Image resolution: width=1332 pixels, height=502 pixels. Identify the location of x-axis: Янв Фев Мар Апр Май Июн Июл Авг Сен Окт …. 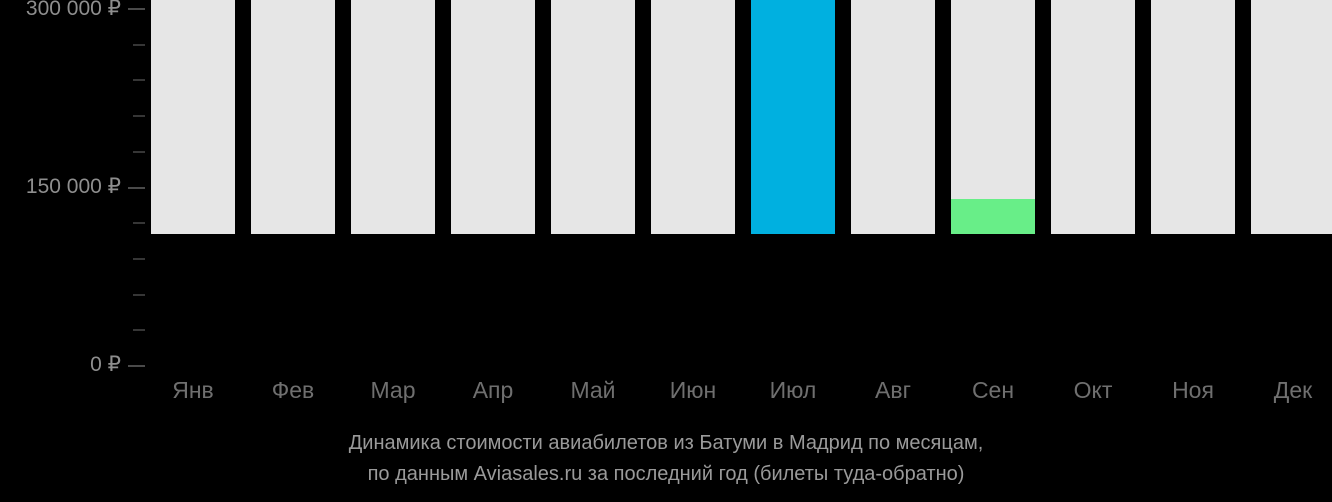
(666, 394).